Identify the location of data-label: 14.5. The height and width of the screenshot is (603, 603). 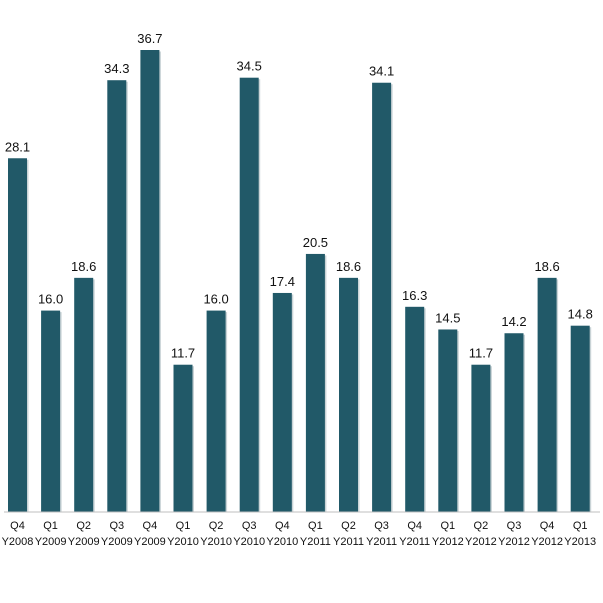
(447, 317).